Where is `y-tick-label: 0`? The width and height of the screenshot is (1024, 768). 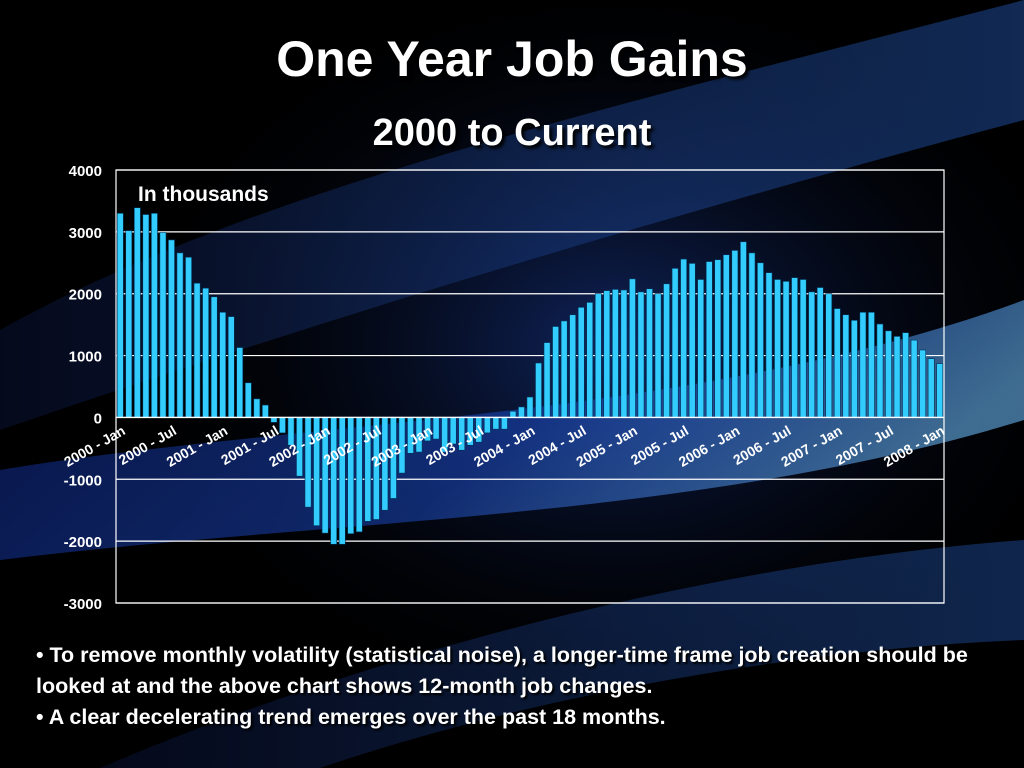
y-tick-label: 0 is located at coordinates (98, 418).